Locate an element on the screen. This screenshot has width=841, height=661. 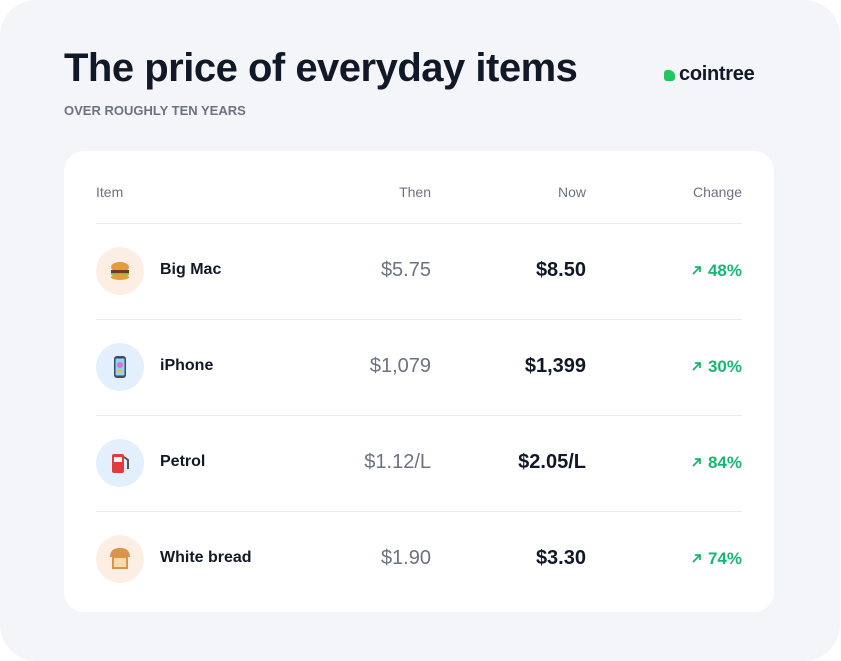
title: The price of everyday items is located at coordinates (321, 68).